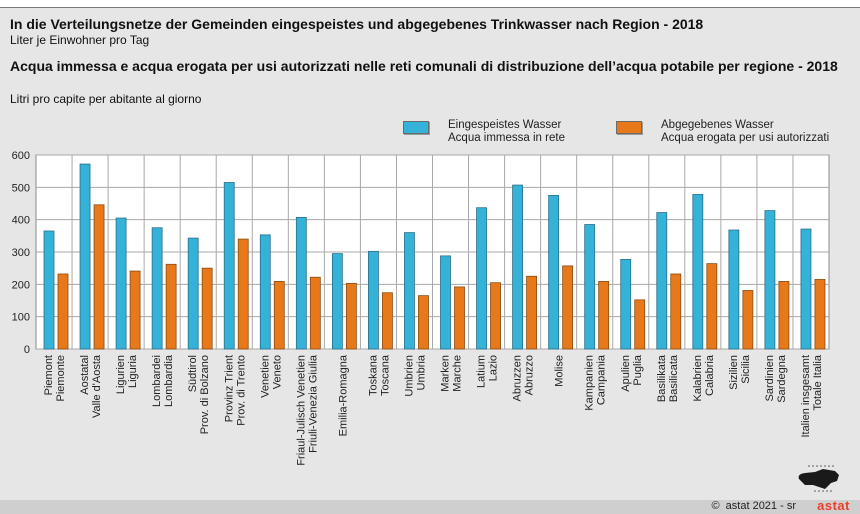 This screenshot has width=860, height=514. Describe the element at coordinates (626, 373) in the screenshot. I see `x-tick-label-line: Apulien` at that location.